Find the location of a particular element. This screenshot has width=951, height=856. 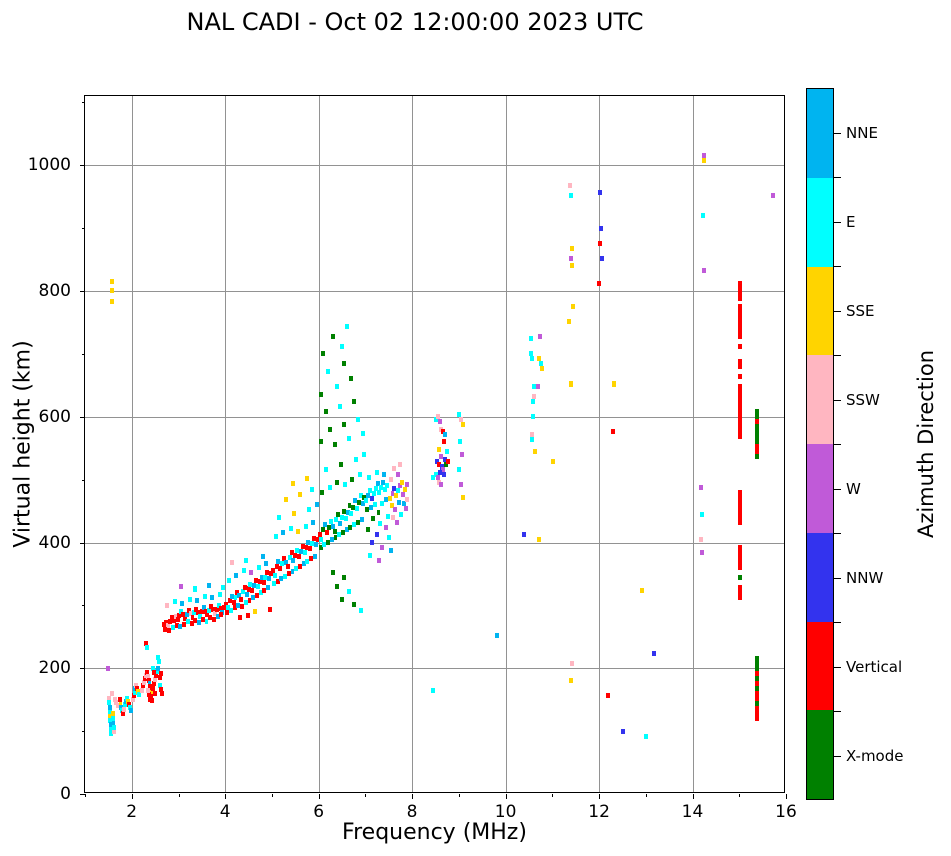

y-tick-label: 1000 is located at coordinates (49, 165).